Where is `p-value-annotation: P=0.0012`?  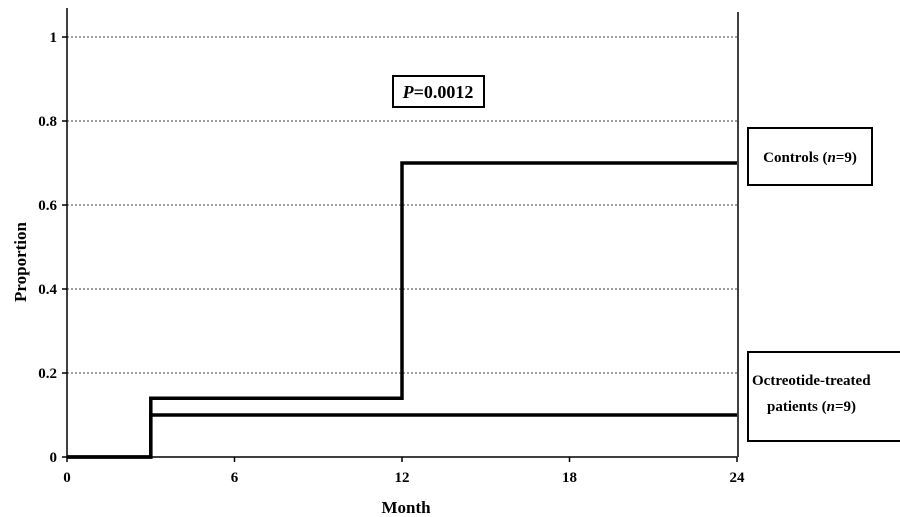 p-value-annotation: P=0.0012 is located at coordinates (438, 91).